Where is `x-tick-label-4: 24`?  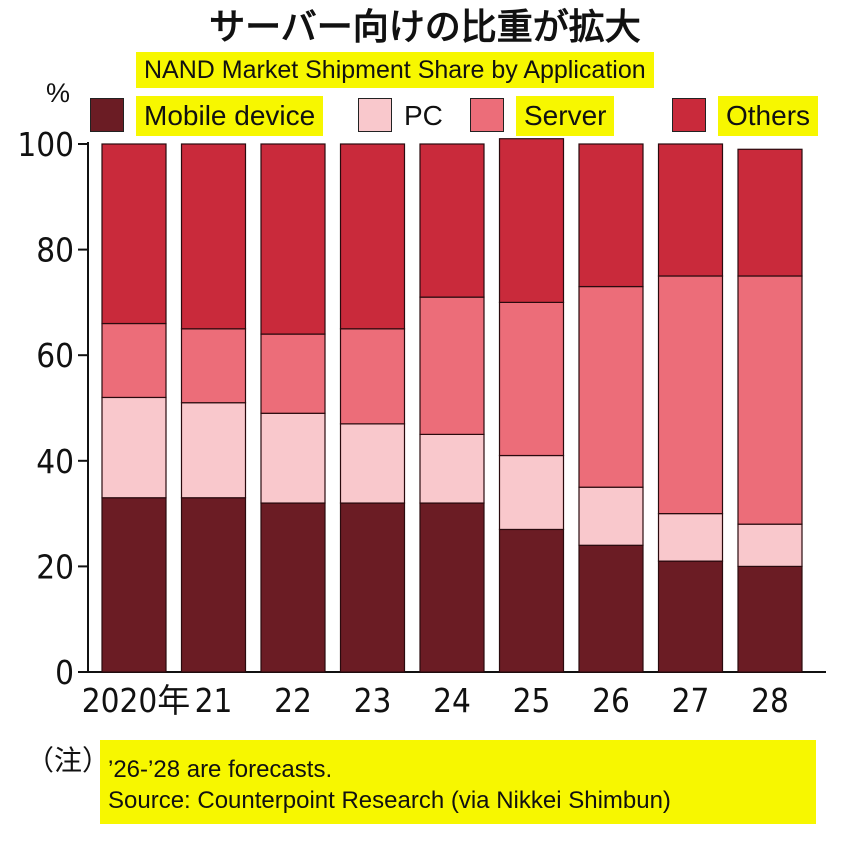 x-tick-label-4: 24 is located at coordinates (452, 700).